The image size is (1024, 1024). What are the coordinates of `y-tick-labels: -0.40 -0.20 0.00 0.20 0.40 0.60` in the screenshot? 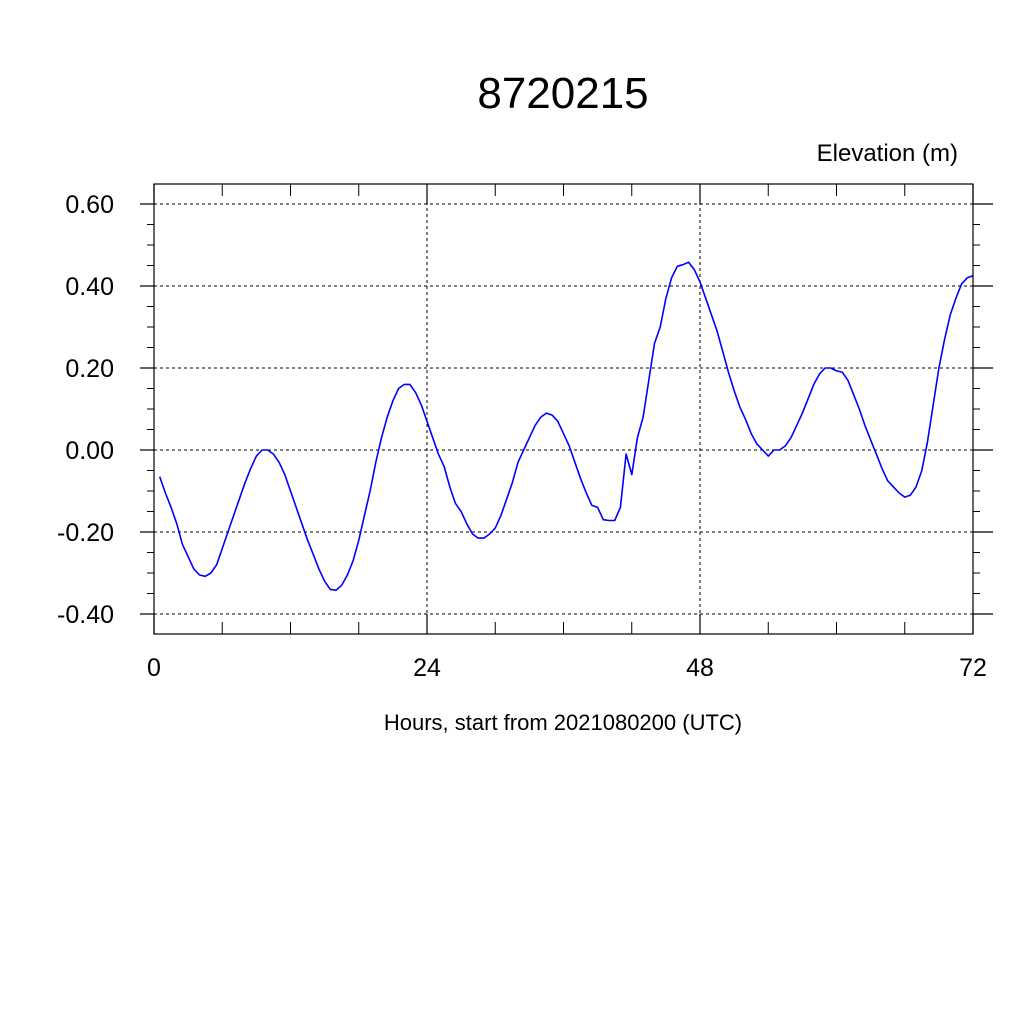 It's located at (85, 410).